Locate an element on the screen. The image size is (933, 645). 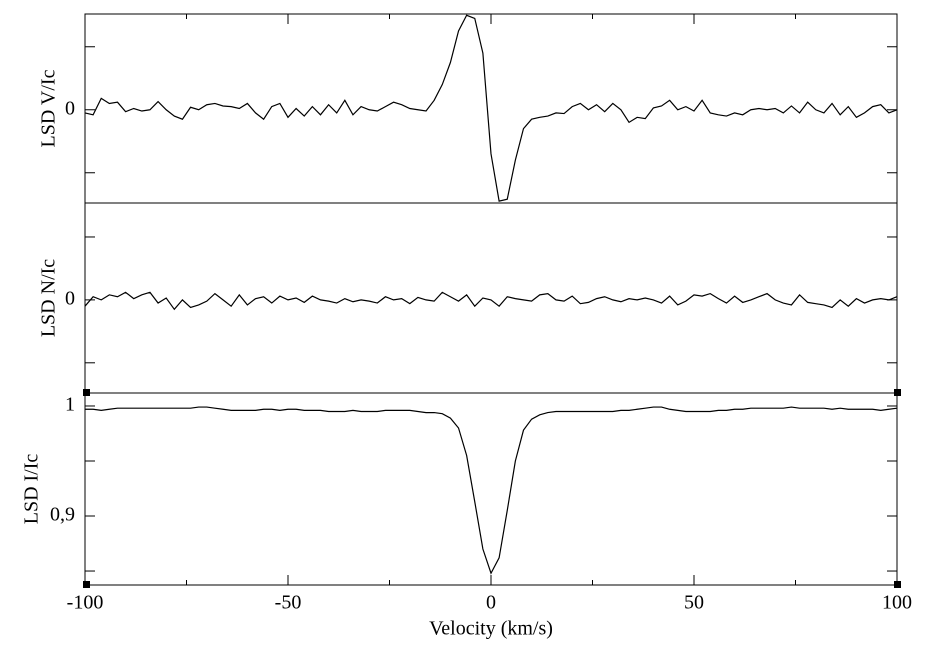
y-axis-label: LSD N/Ic is located at coordinates (49, 298).